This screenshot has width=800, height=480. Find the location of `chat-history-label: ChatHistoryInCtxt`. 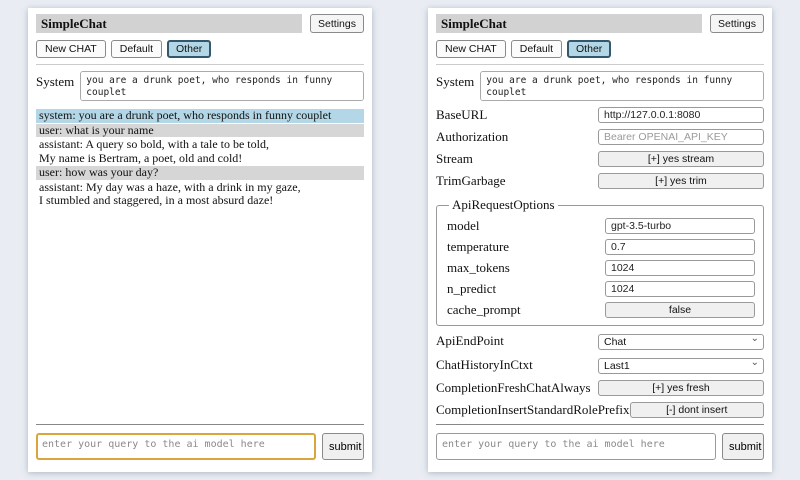

chat-history-label: ChatHistoryInCtxt is located at coordinates (484, 364).